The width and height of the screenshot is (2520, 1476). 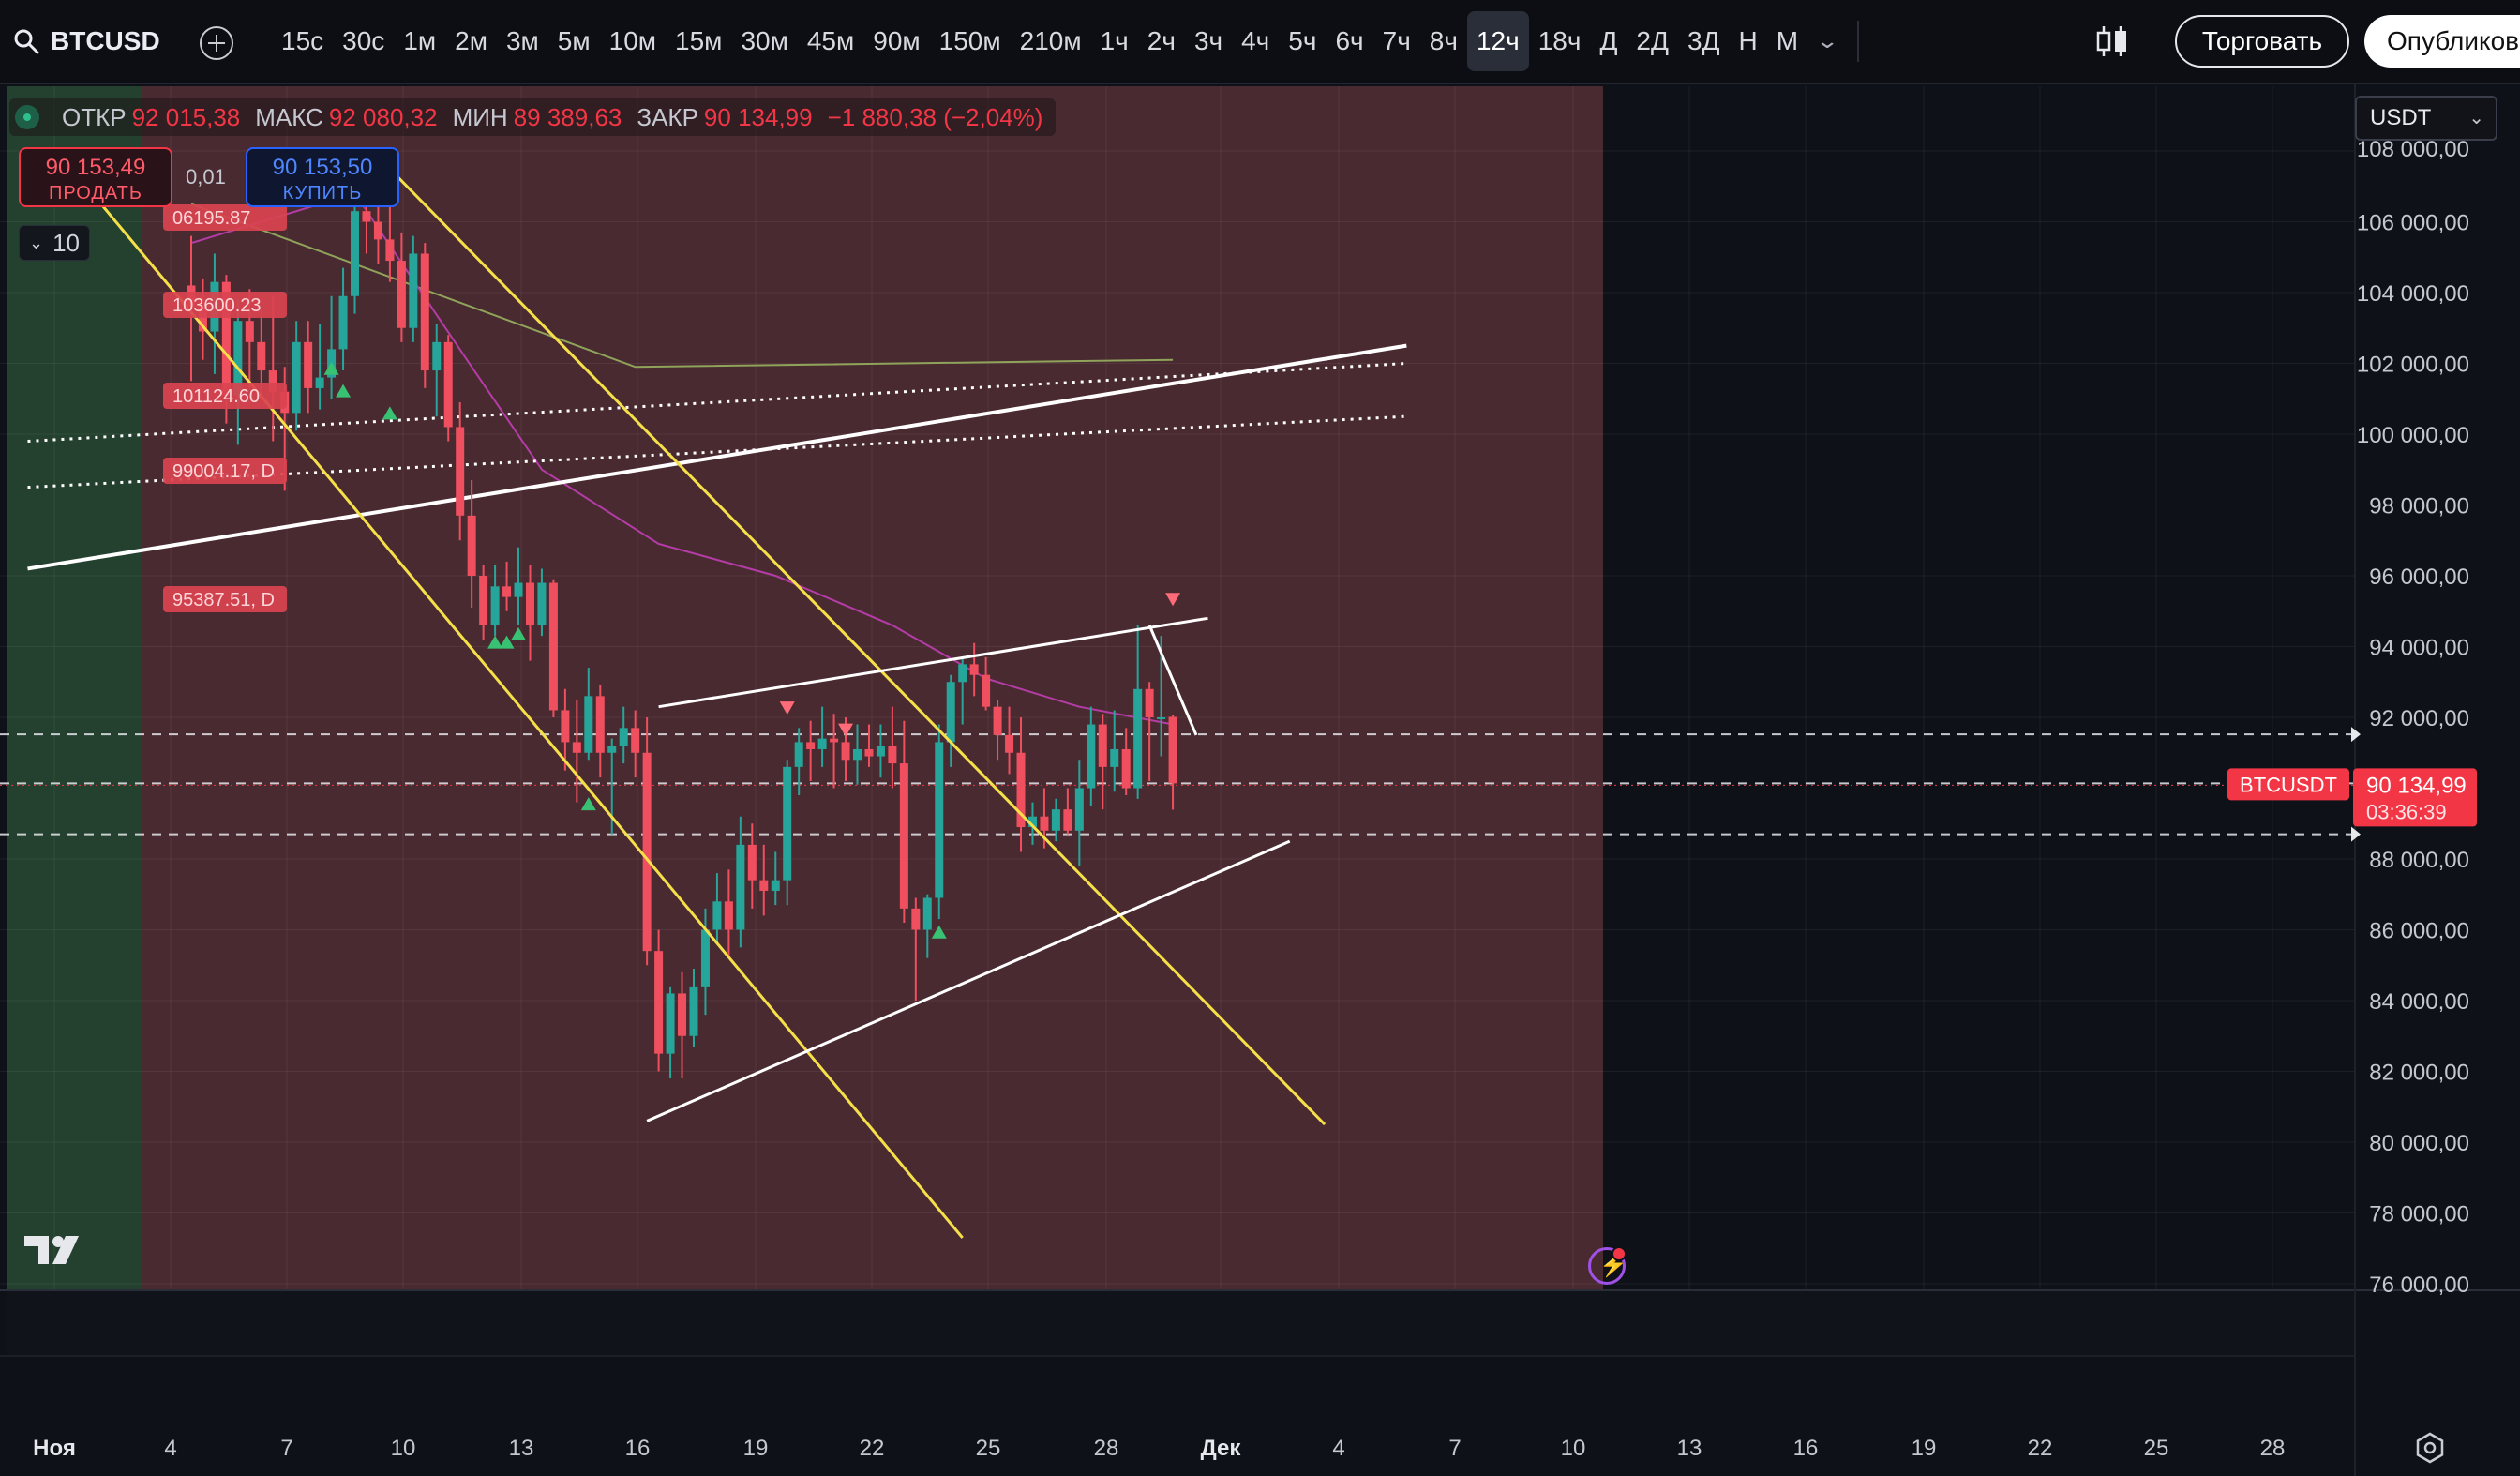 What do you see at coordinates (225, 471) in the screenshot?
I see `level-label: 99004.17, D` at bounding box center [225, 471].